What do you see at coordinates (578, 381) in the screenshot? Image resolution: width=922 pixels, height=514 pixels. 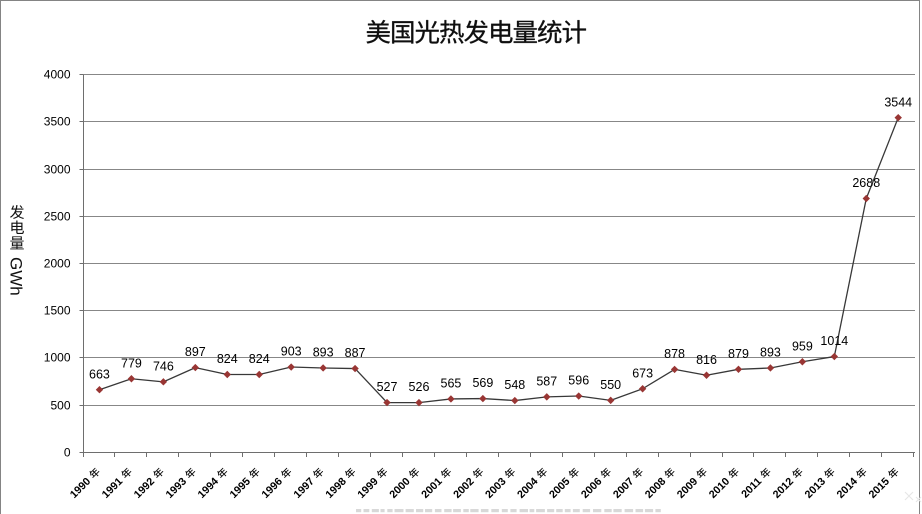 I see `svg-text: 596` at bounding box center [578, 381].